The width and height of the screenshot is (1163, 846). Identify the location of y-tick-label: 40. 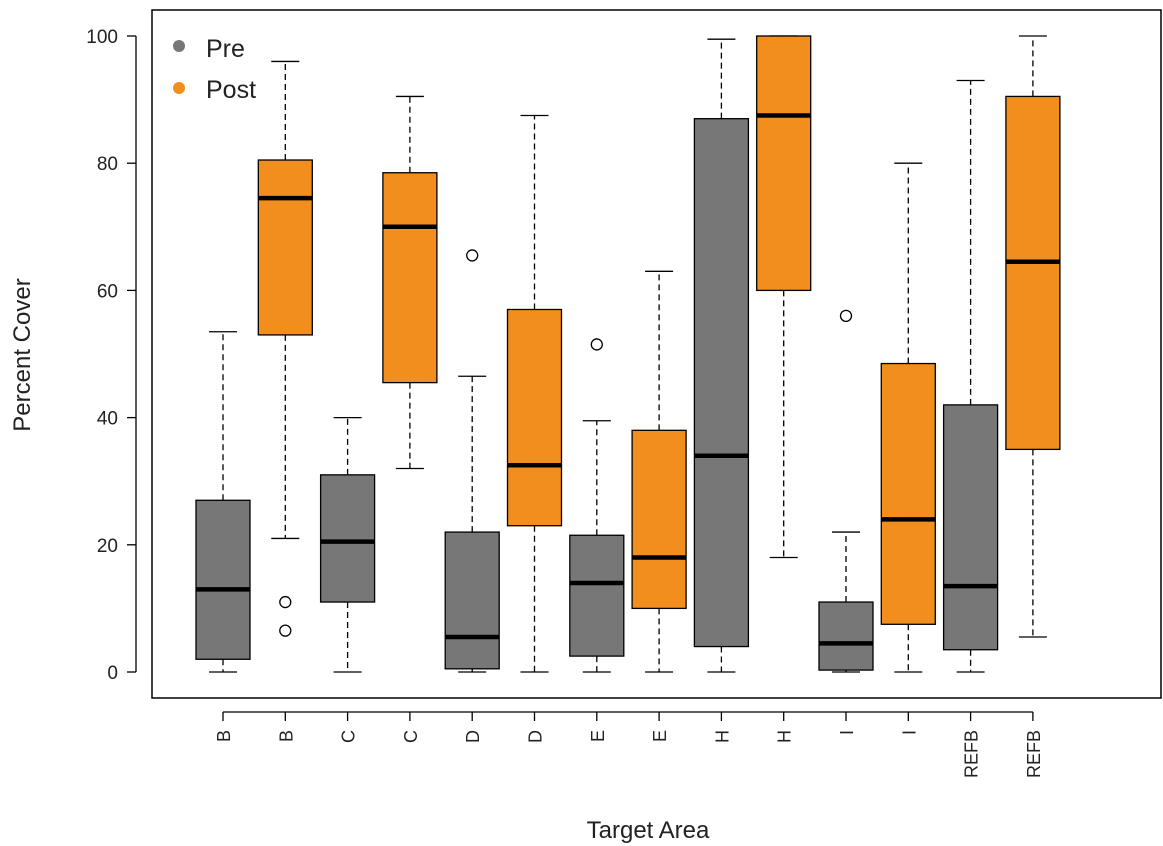
(107, 419).